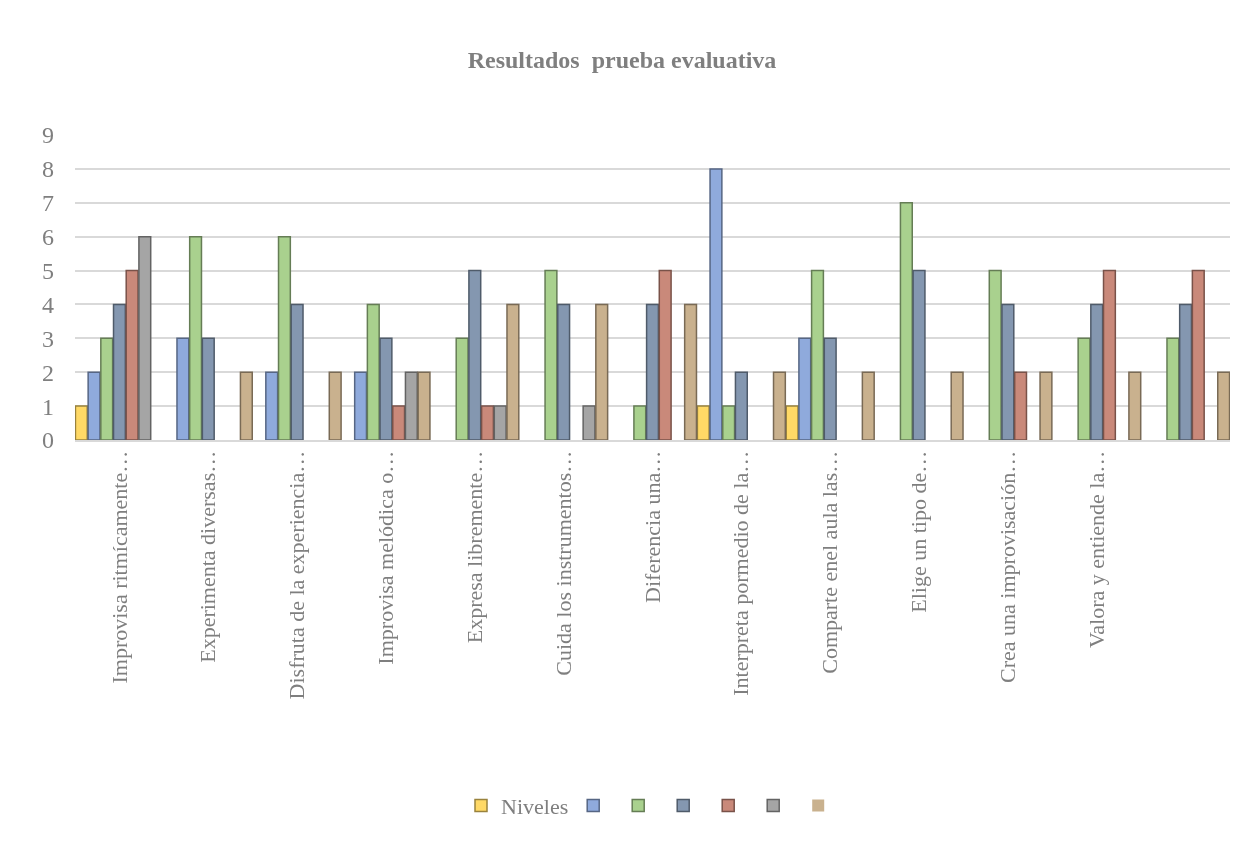 Image resolution: width=1244 pixels, height=859 pixels. What do you see at coordinates (48, 406) in the screenshot?
I see `y-tick-label: 1` at bounding box center [48, 406].